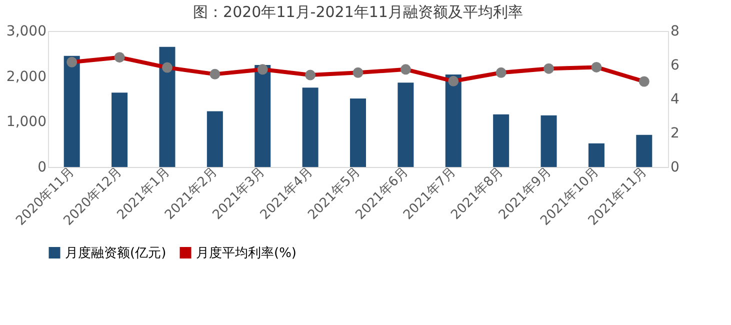 This screenshot has width=731, height=325. Describe the element at coordinates (675, 66) in the screenshot. I see `y2-tick-label: 6` at that location.